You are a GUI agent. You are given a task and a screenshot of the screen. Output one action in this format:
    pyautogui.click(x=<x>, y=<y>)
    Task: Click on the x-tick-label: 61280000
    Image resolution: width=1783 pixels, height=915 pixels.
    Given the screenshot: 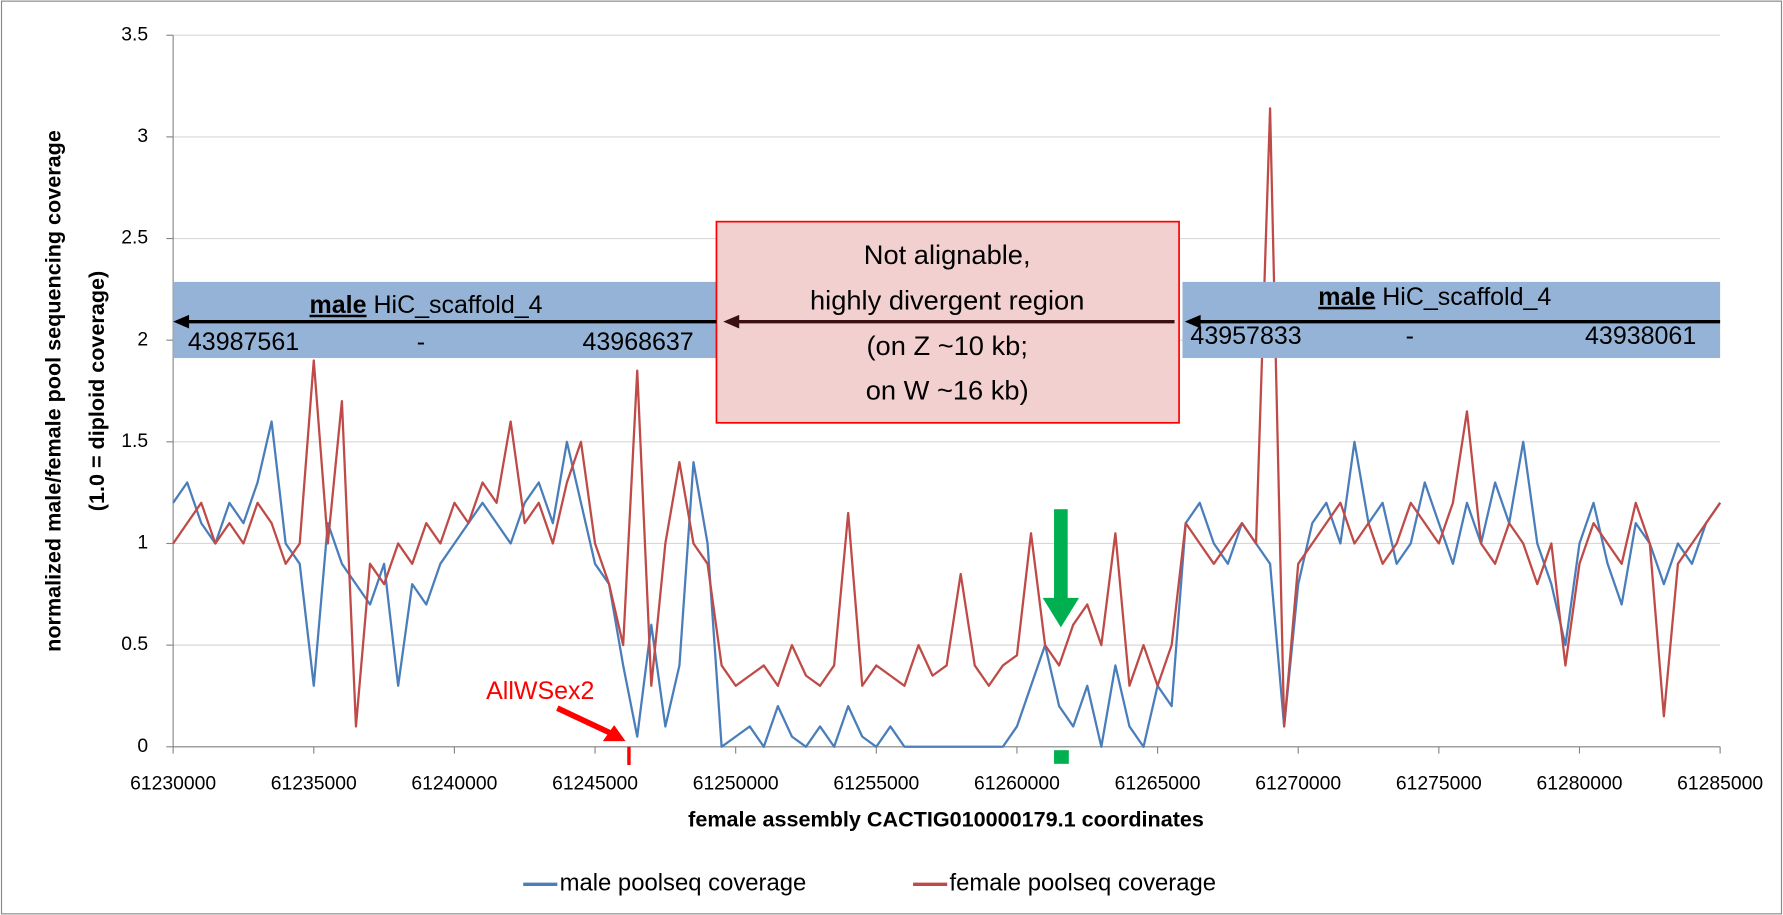 What is the action you would take?
    pyautogui.click(x=1580, y=783)
    